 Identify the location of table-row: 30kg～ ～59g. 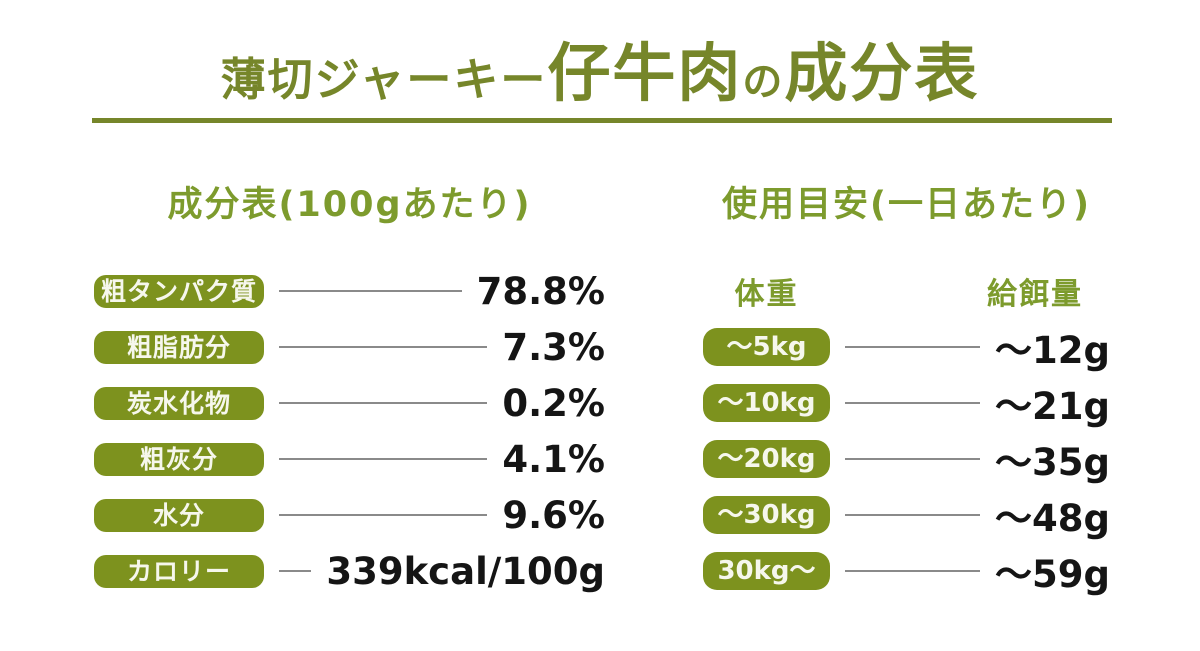
(906, 571).